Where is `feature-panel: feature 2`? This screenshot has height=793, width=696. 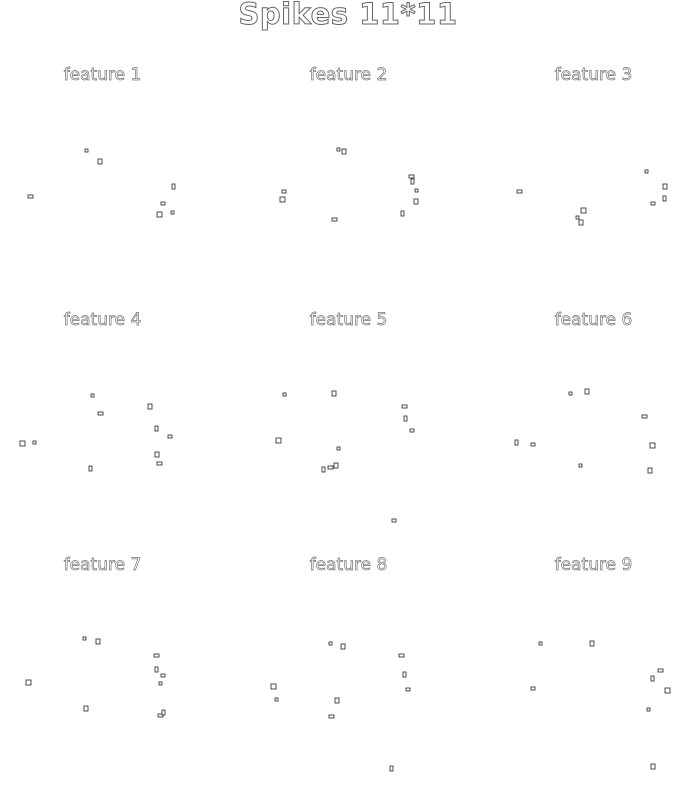 feature-panel: feature 2 is located at coordinates (348, 183).